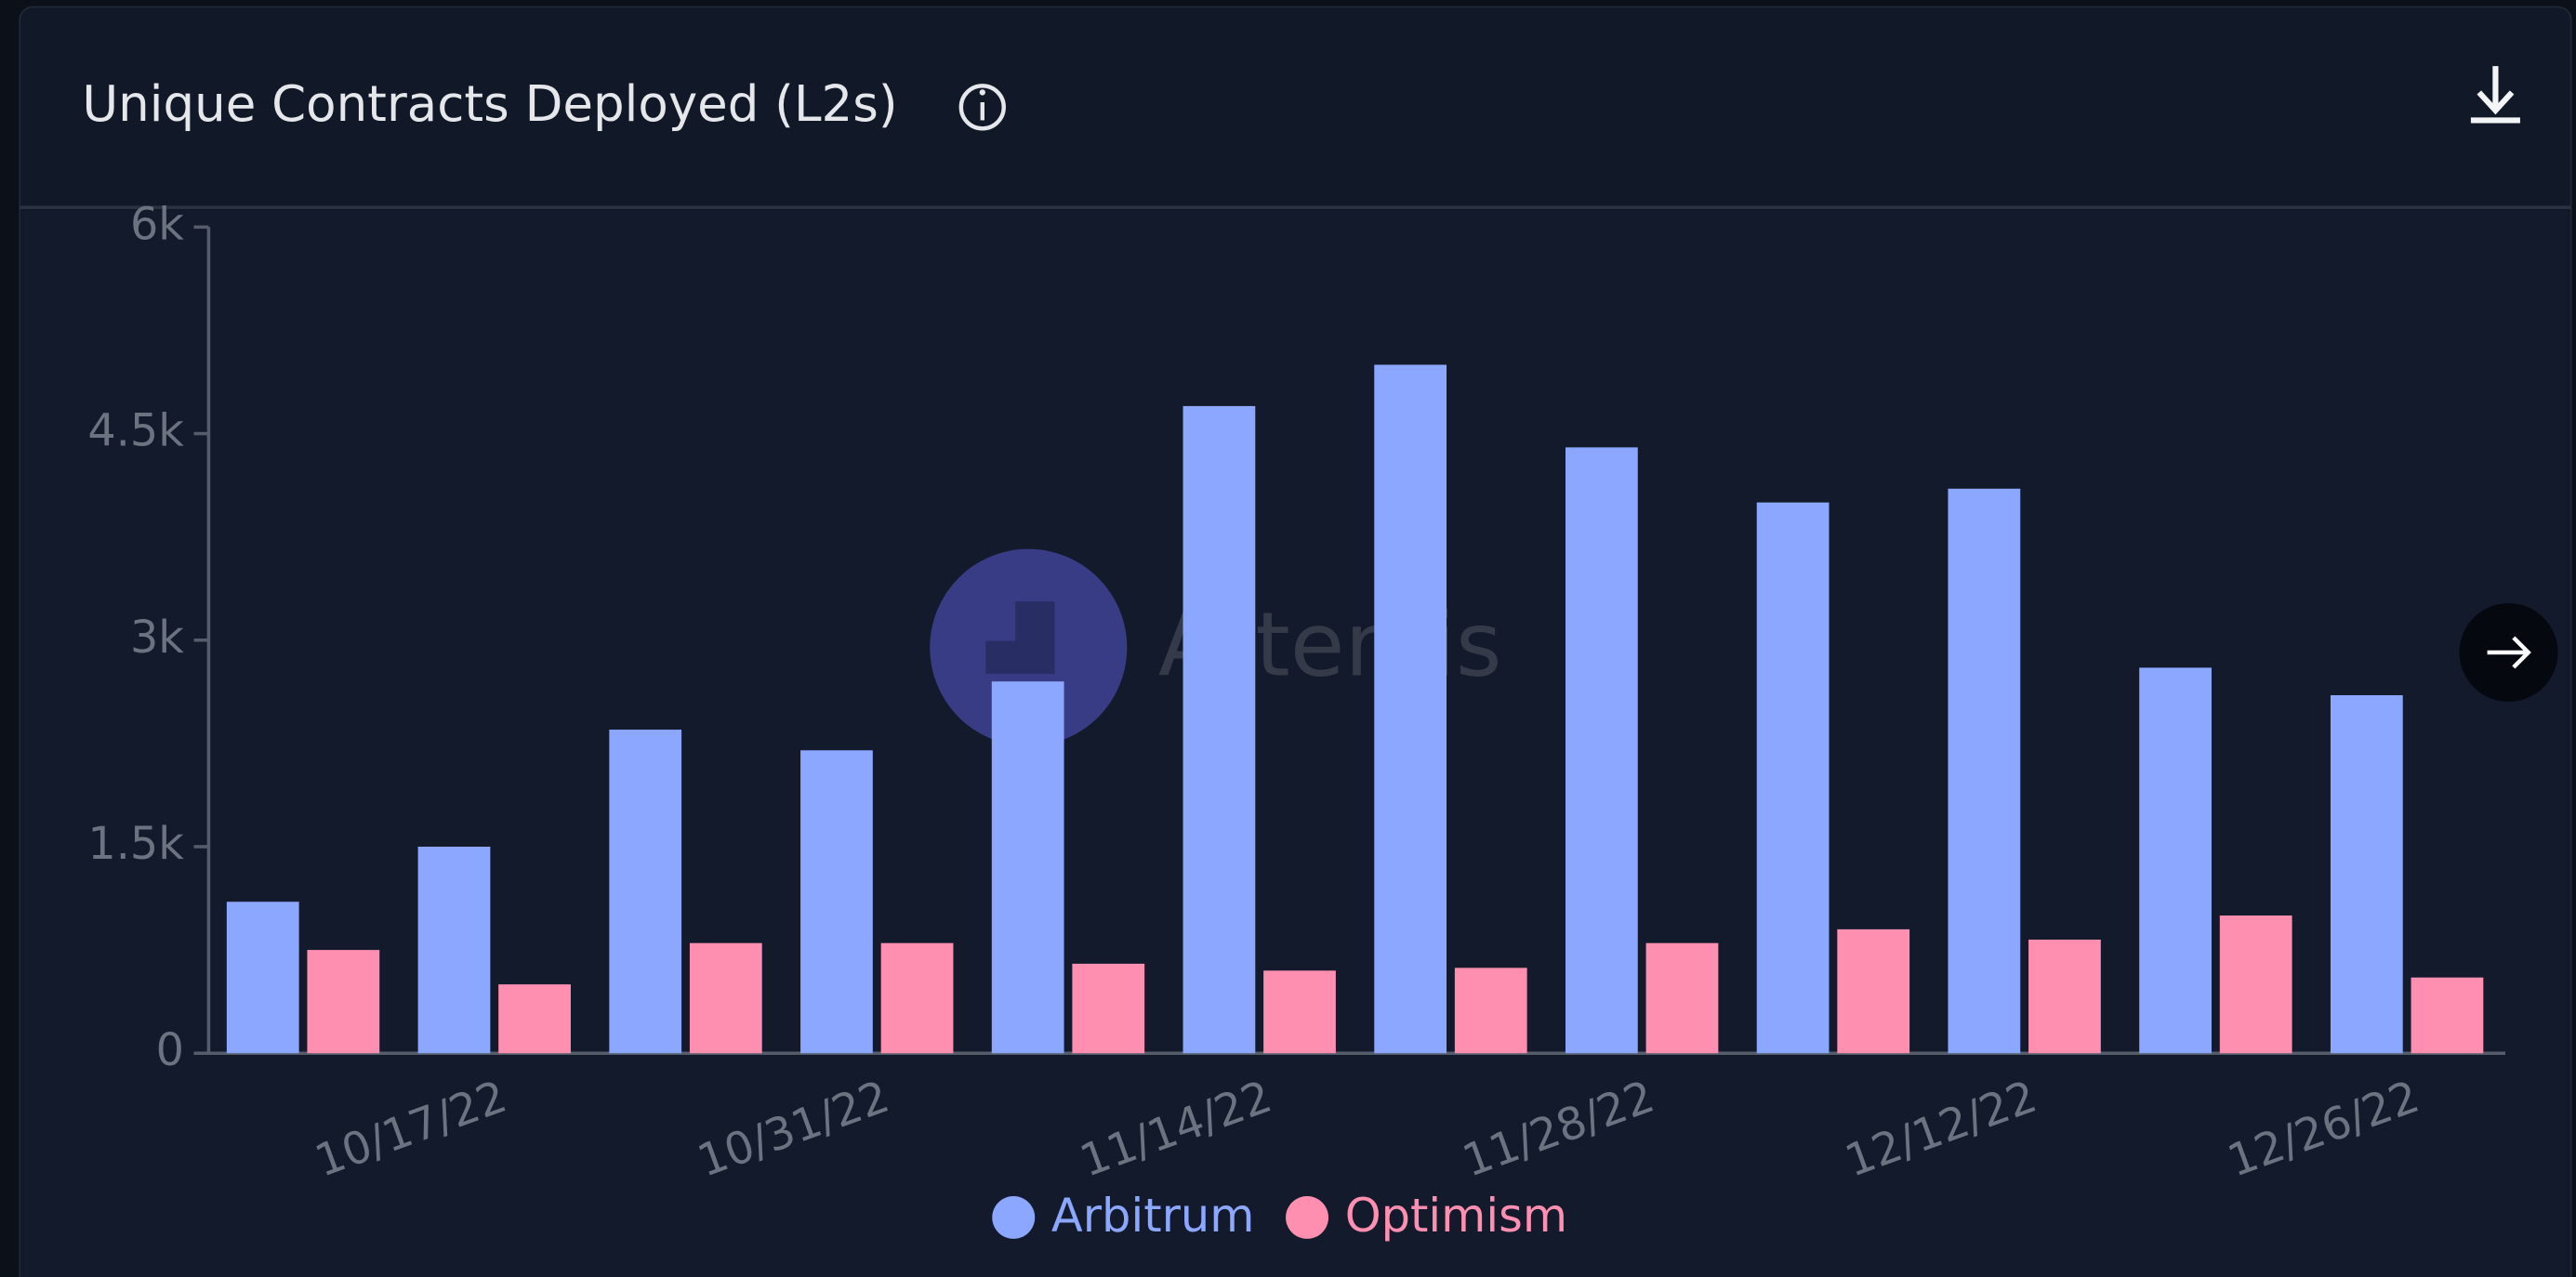  Describe the element at coordinates (1279, 1216) in the screenshot. I see `legend: Arbitrum Optimism` at that location.